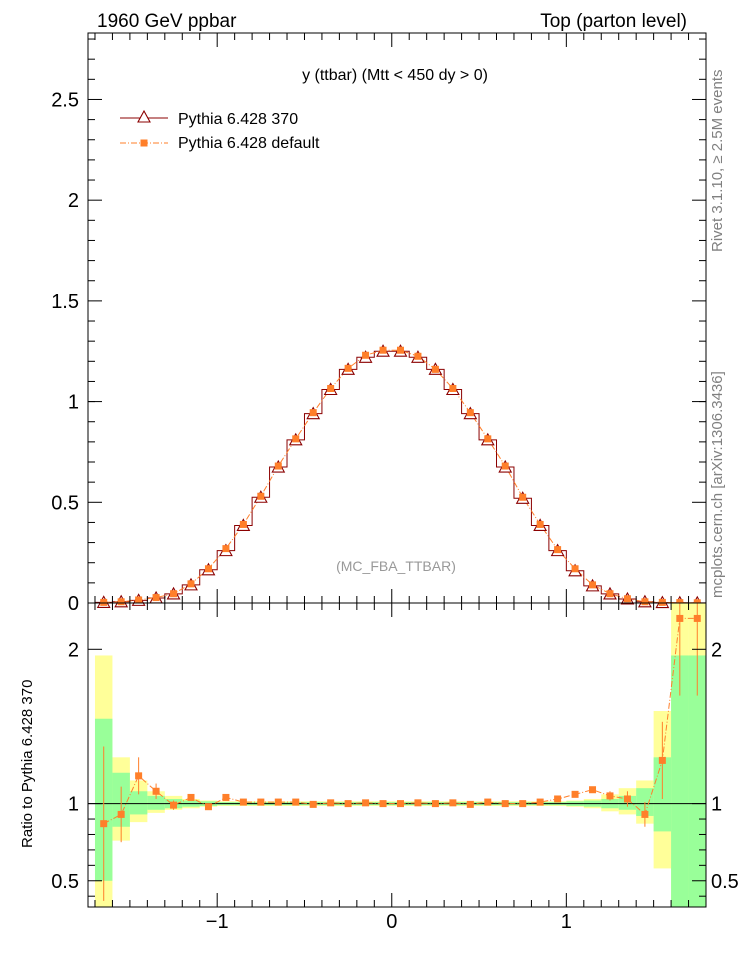  What do you see at coordinates (65, 302) in the screenshot?
I see `main-ytick-label: 1.5` at bounding box center [65, 302].